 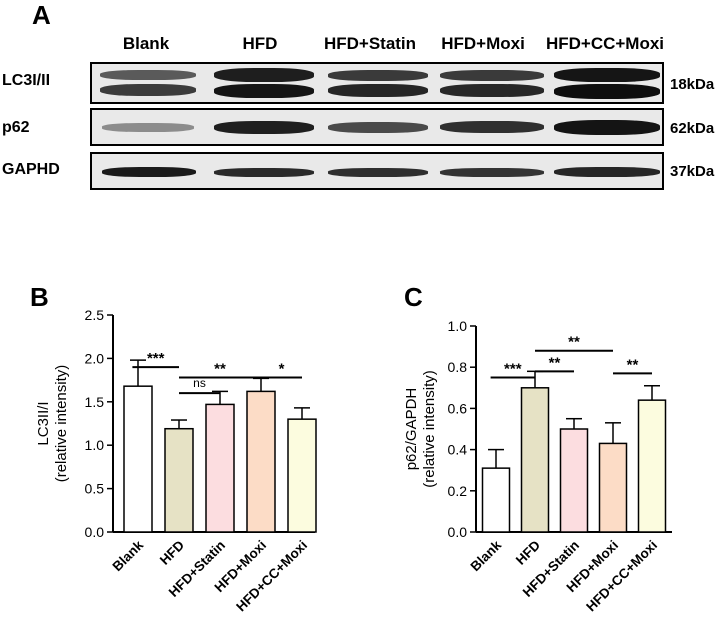 I want to click on y-tick-label: 0.5, so click(x=95, y=489).